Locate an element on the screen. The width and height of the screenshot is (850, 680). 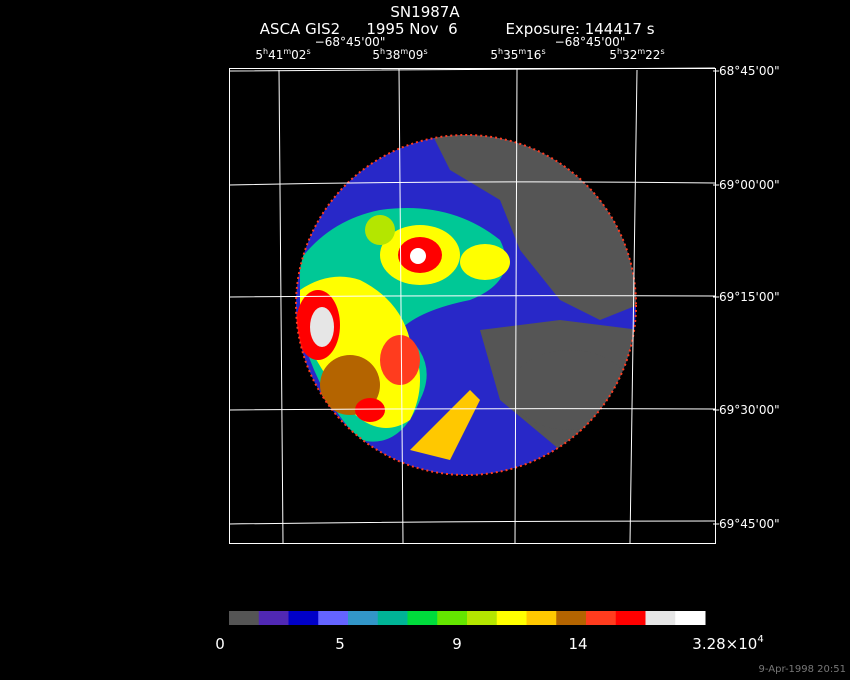
number: 41 is located at coordinates (275, 55).